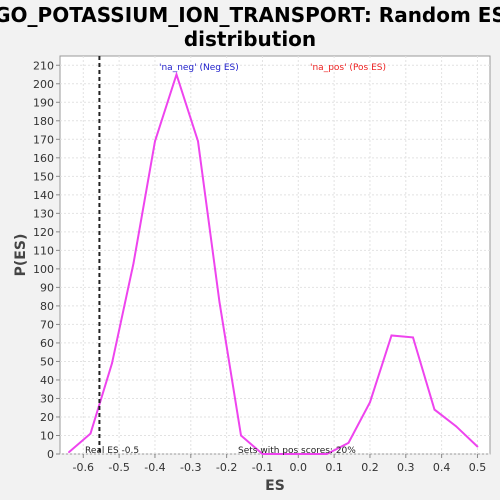 Image resolution: width=500 pixels, height=500 pixels. What do you see at coordinates (43, 65) in the screenshot?
I see `y-tick-label: 210` at bounding box center [43, 65].